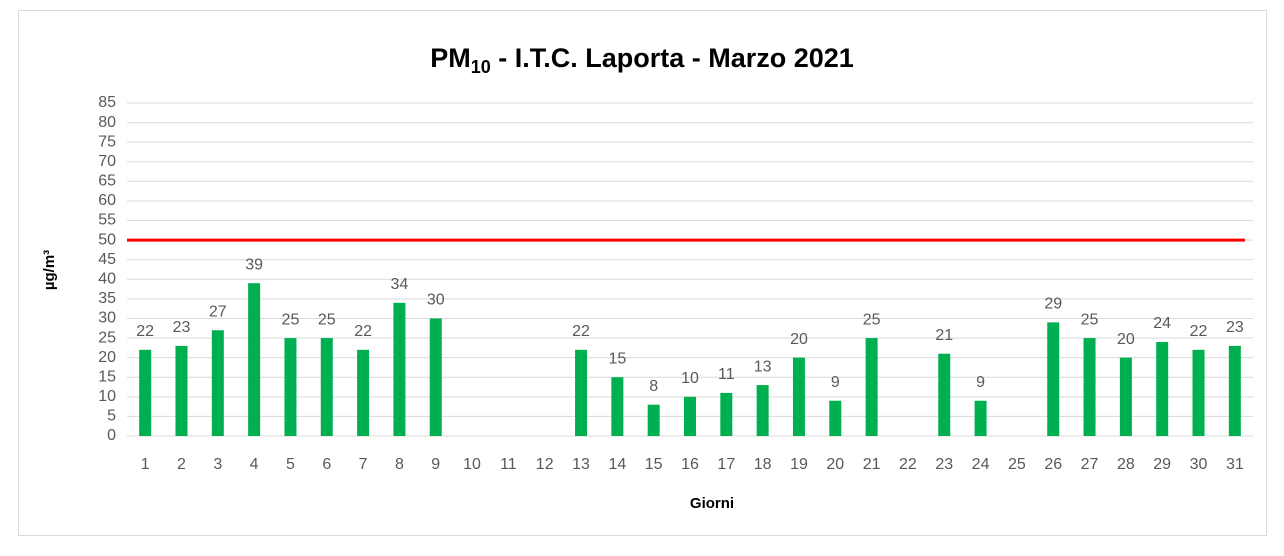 This screenshot has width=1284, height=556. Describe the element at coordinates (1162, 323) in the screenshot. I see `data-label: 24` at that location.